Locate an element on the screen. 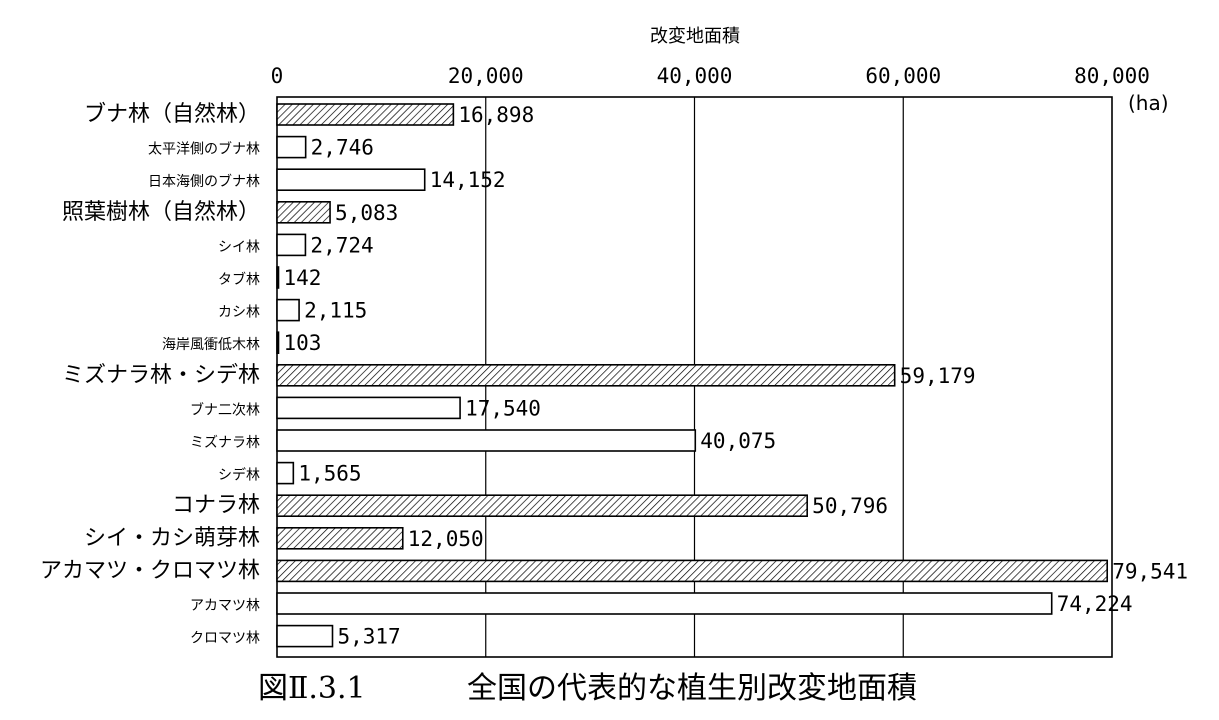 The width and height of the screenshot is (1219, 720). chart-title-layer: 改変地面積 (ha) is located at coordinates (909, 70).